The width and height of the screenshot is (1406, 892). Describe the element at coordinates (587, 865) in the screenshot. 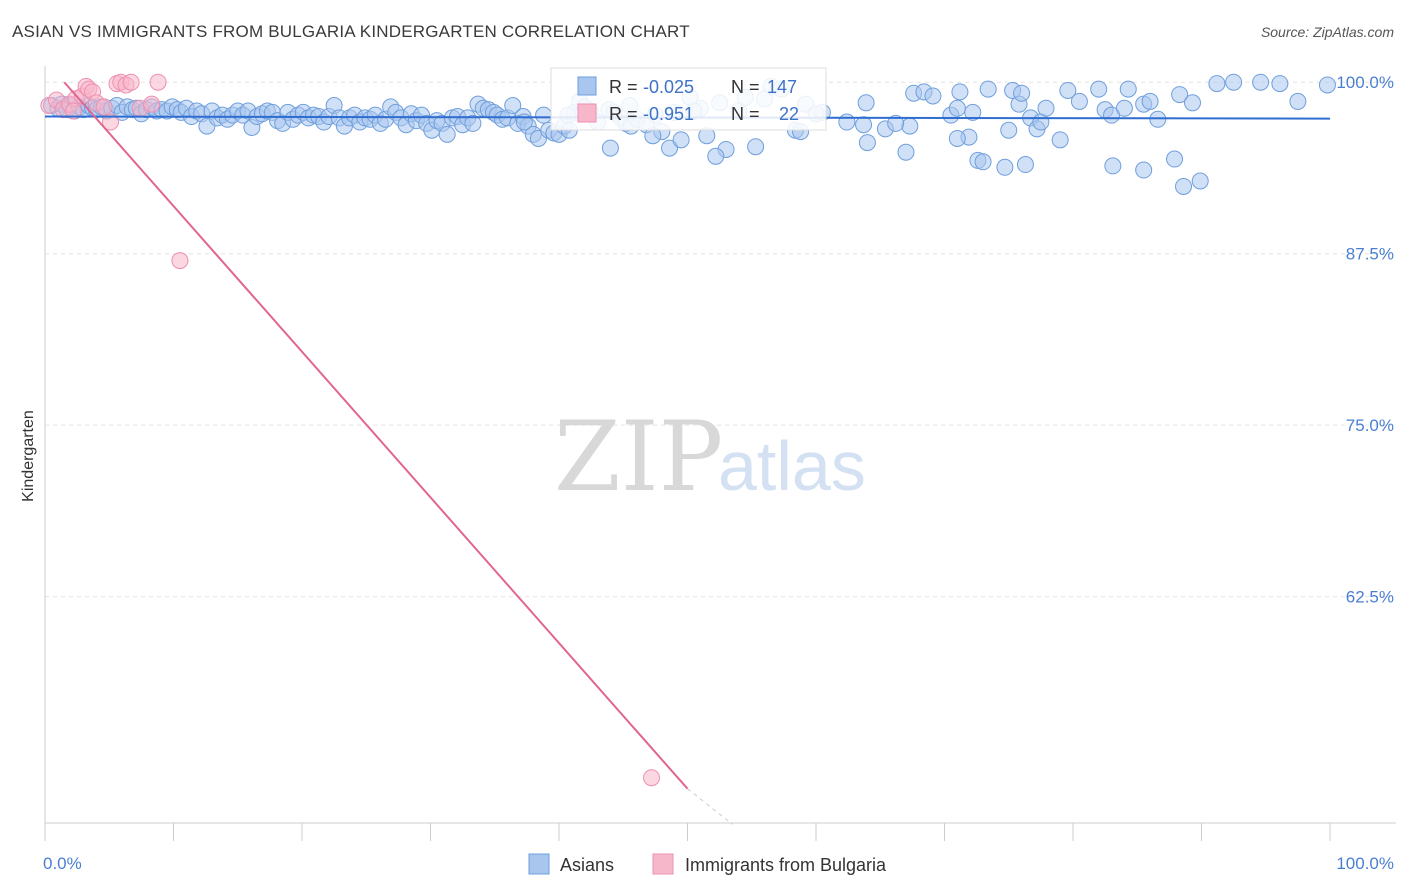

I see `bottom-legend-asians-label: Asians` at that location.